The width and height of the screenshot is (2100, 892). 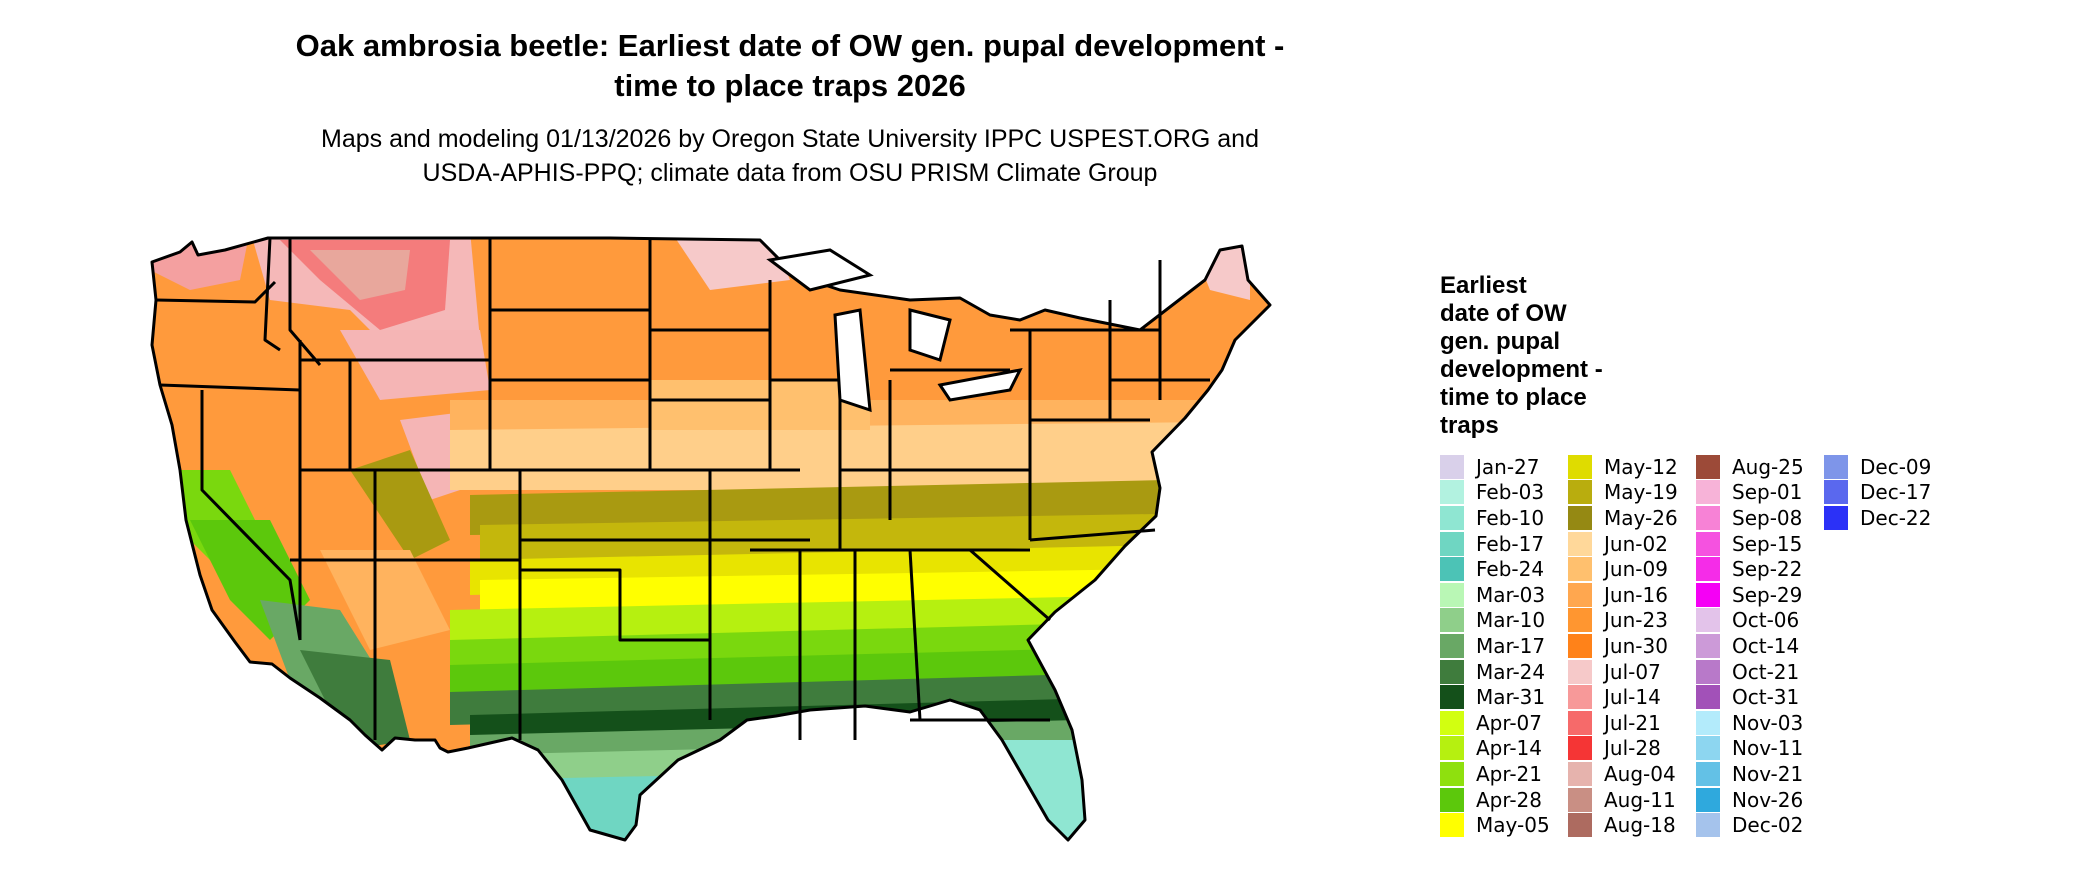 I want to click on legend-label: Dec-22, so click(x=1896, y=517).